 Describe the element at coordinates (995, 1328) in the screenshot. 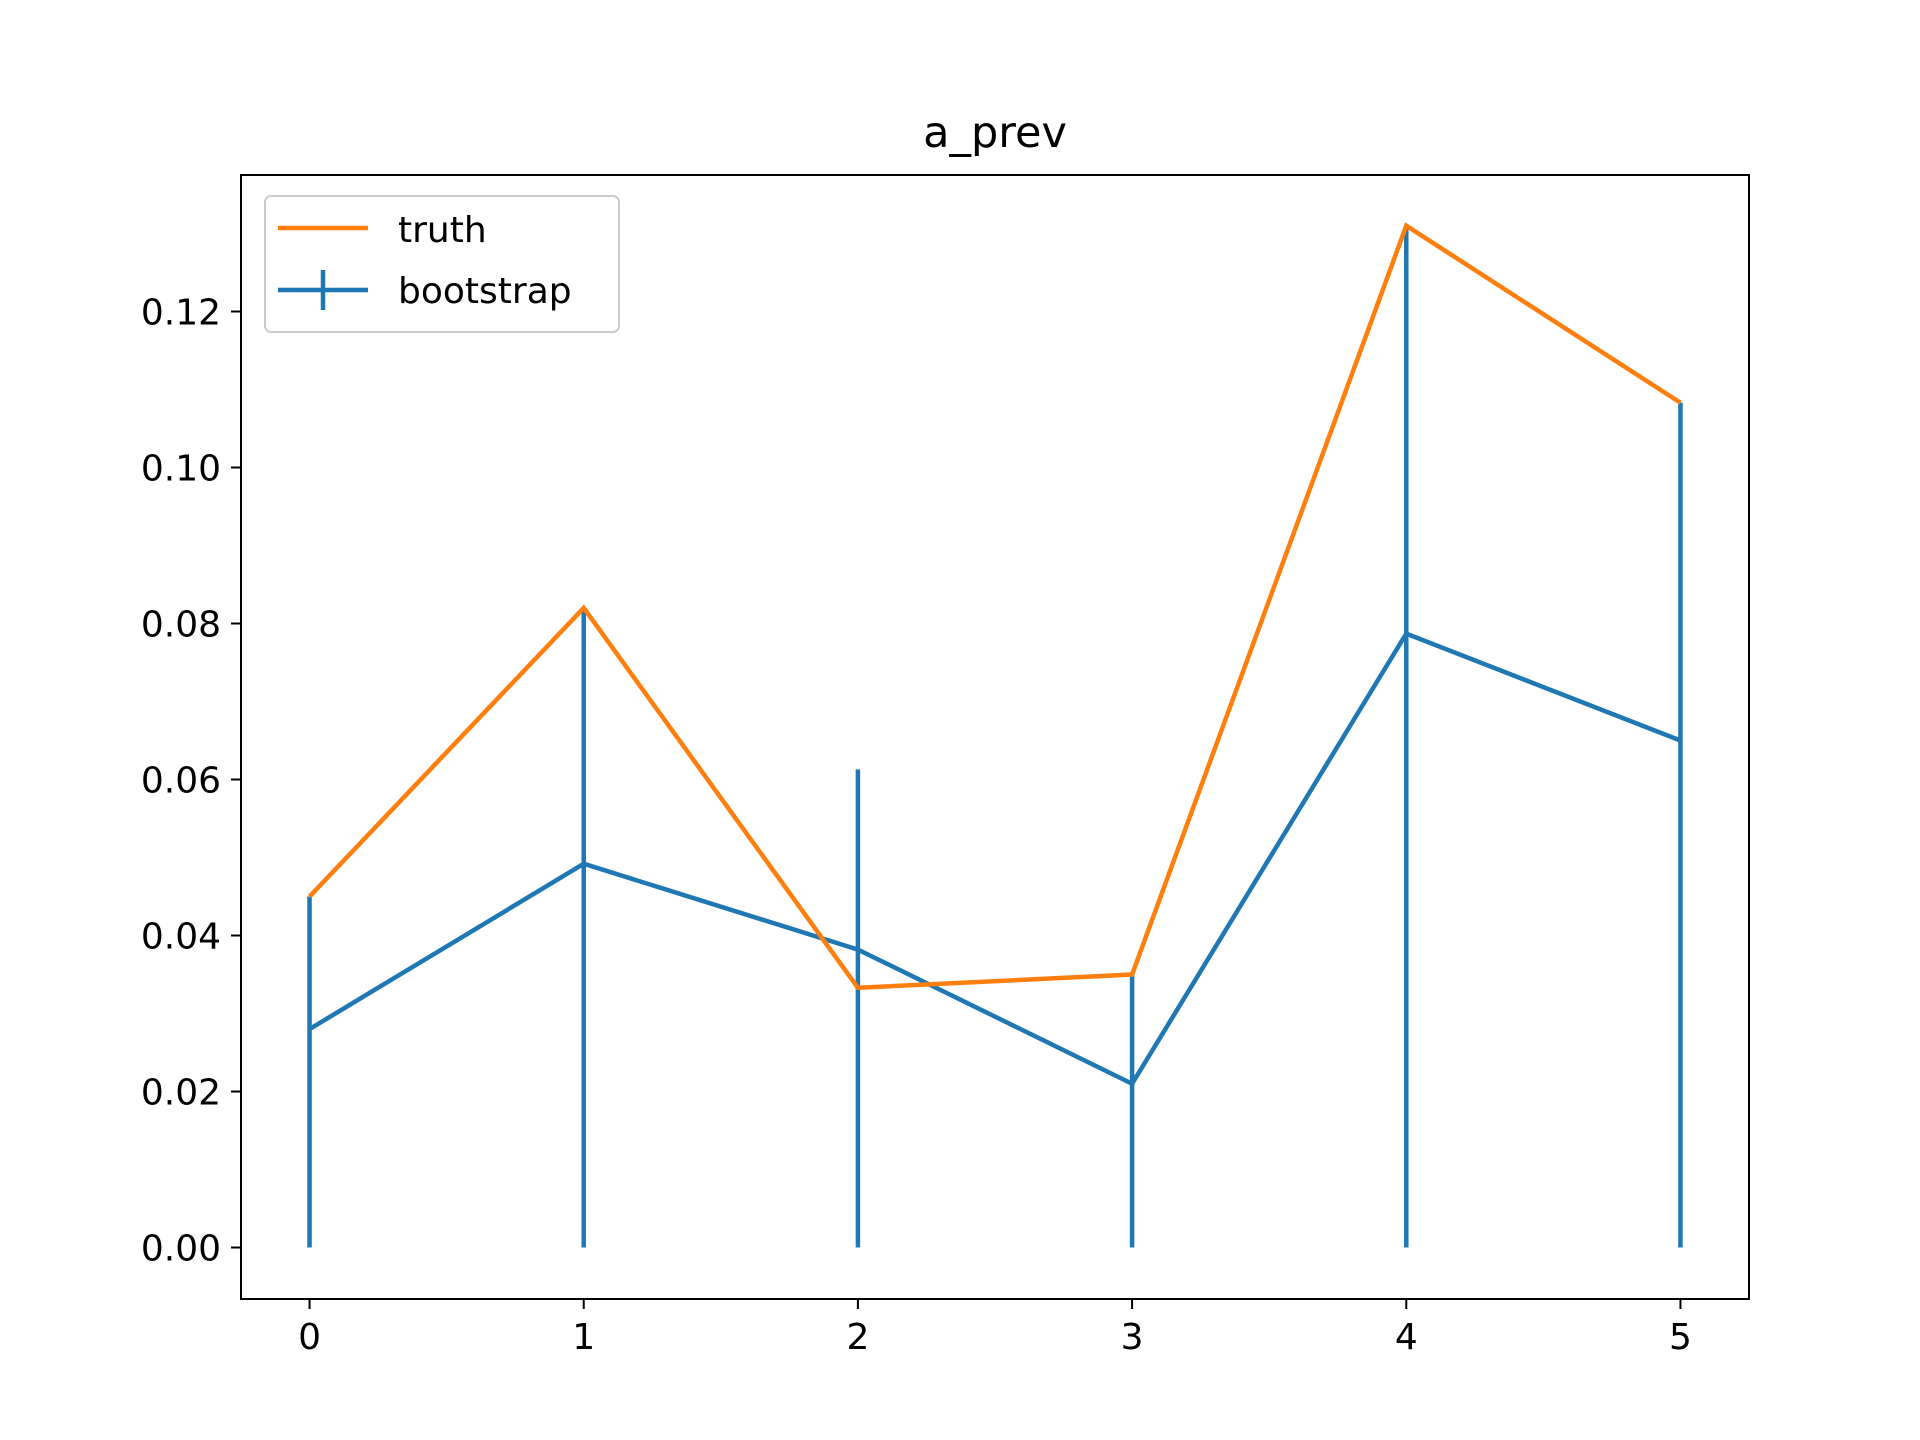

I see `x-axis: 0 1 2 3 4 5` at that location.